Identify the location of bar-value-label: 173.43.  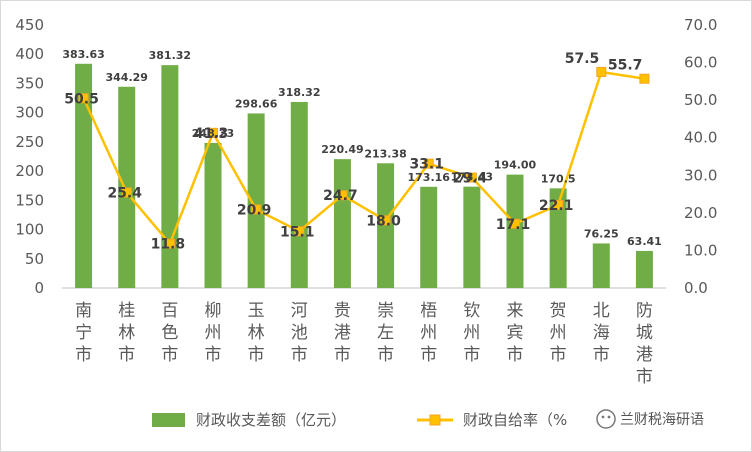
(472, 177).